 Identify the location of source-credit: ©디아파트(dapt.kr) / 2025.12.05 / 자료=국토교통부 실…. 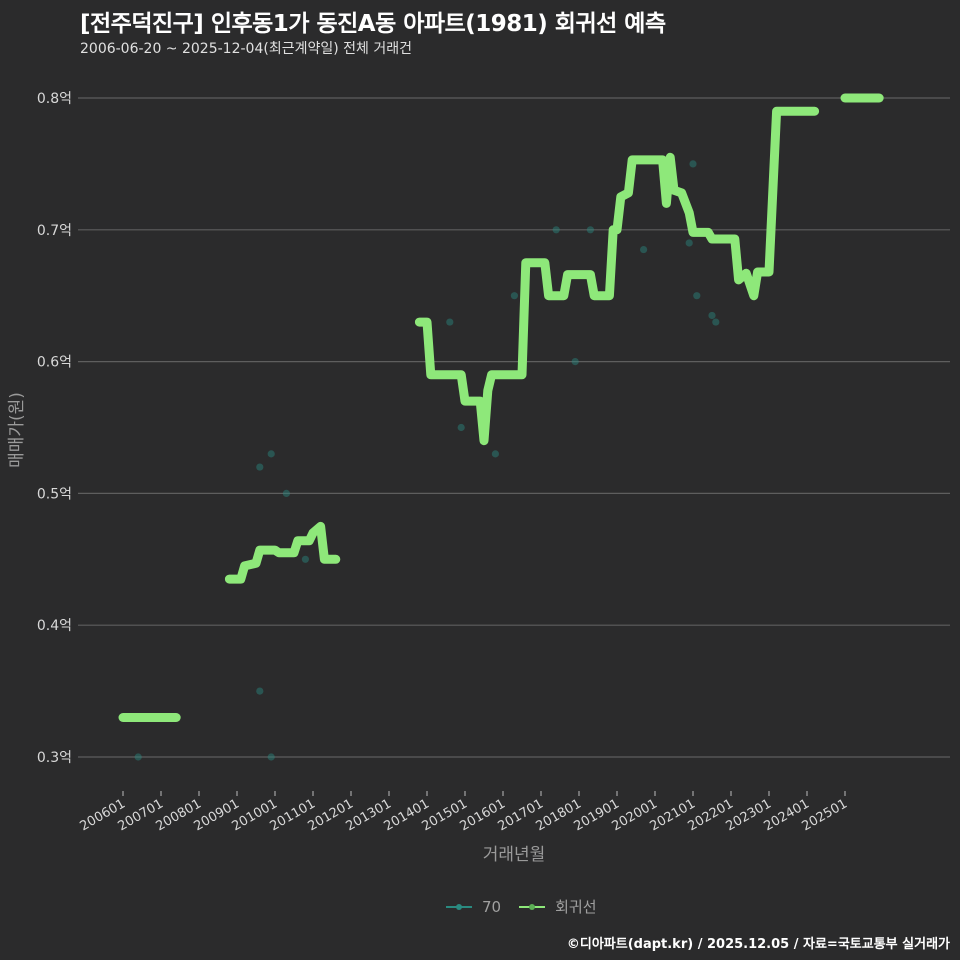
(758, 944).